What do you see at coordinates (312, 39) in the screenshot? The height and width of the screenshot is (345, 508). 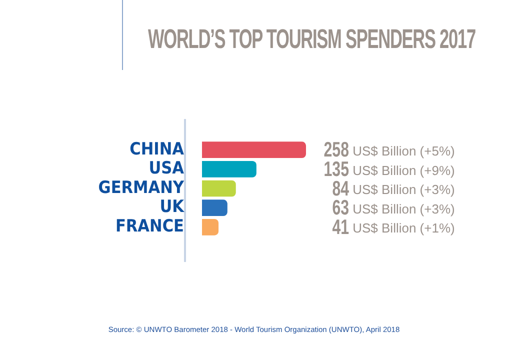 I see `chart-title: WORLD’S TOP TOURISM SPENDERS 2017` at bounding box center [312, 39].